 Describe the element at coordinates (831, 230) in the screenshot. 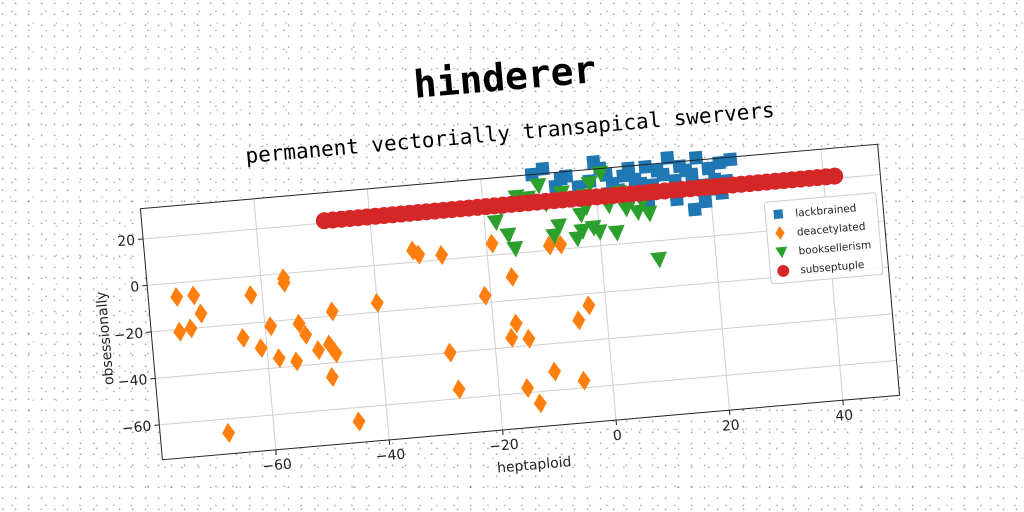

I see `legend-label-deacetylated: deacetylated` at that location.